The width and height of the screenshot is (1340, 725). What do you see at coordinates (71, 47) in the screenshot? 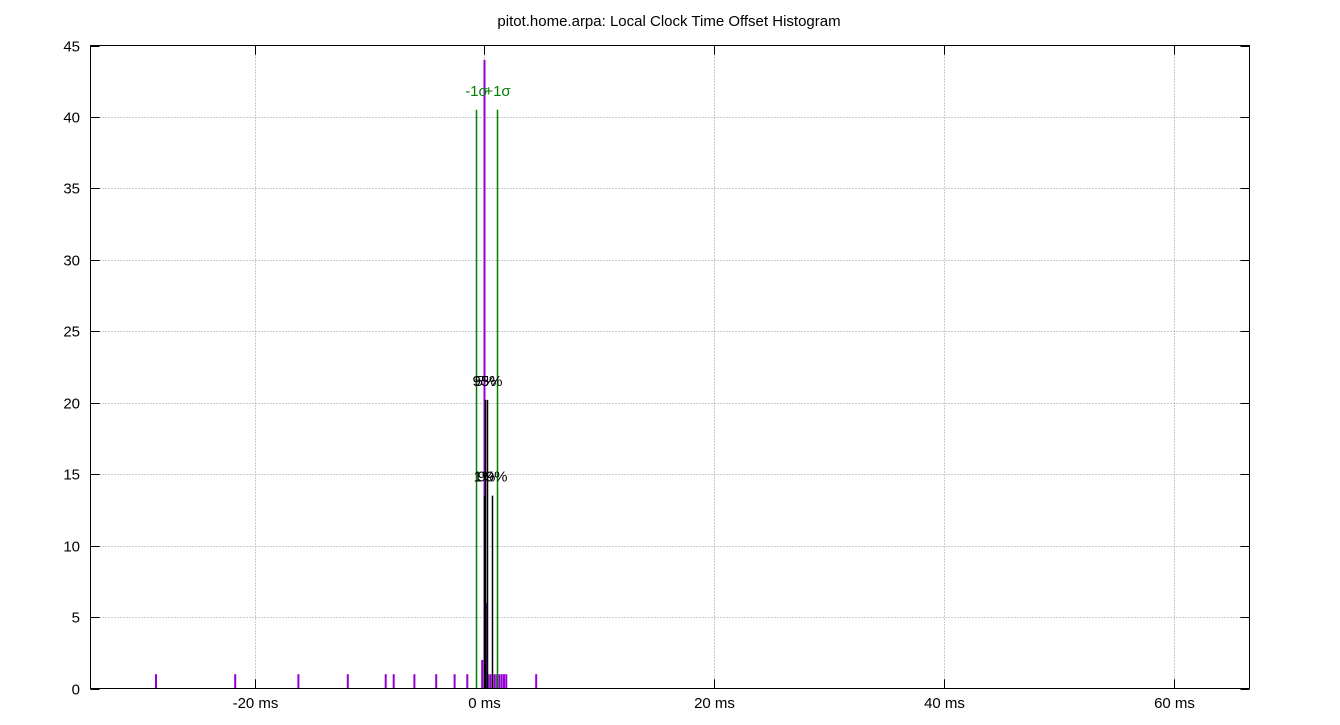
I see `y-tick-label: 45` at bounding box center [71, 47].